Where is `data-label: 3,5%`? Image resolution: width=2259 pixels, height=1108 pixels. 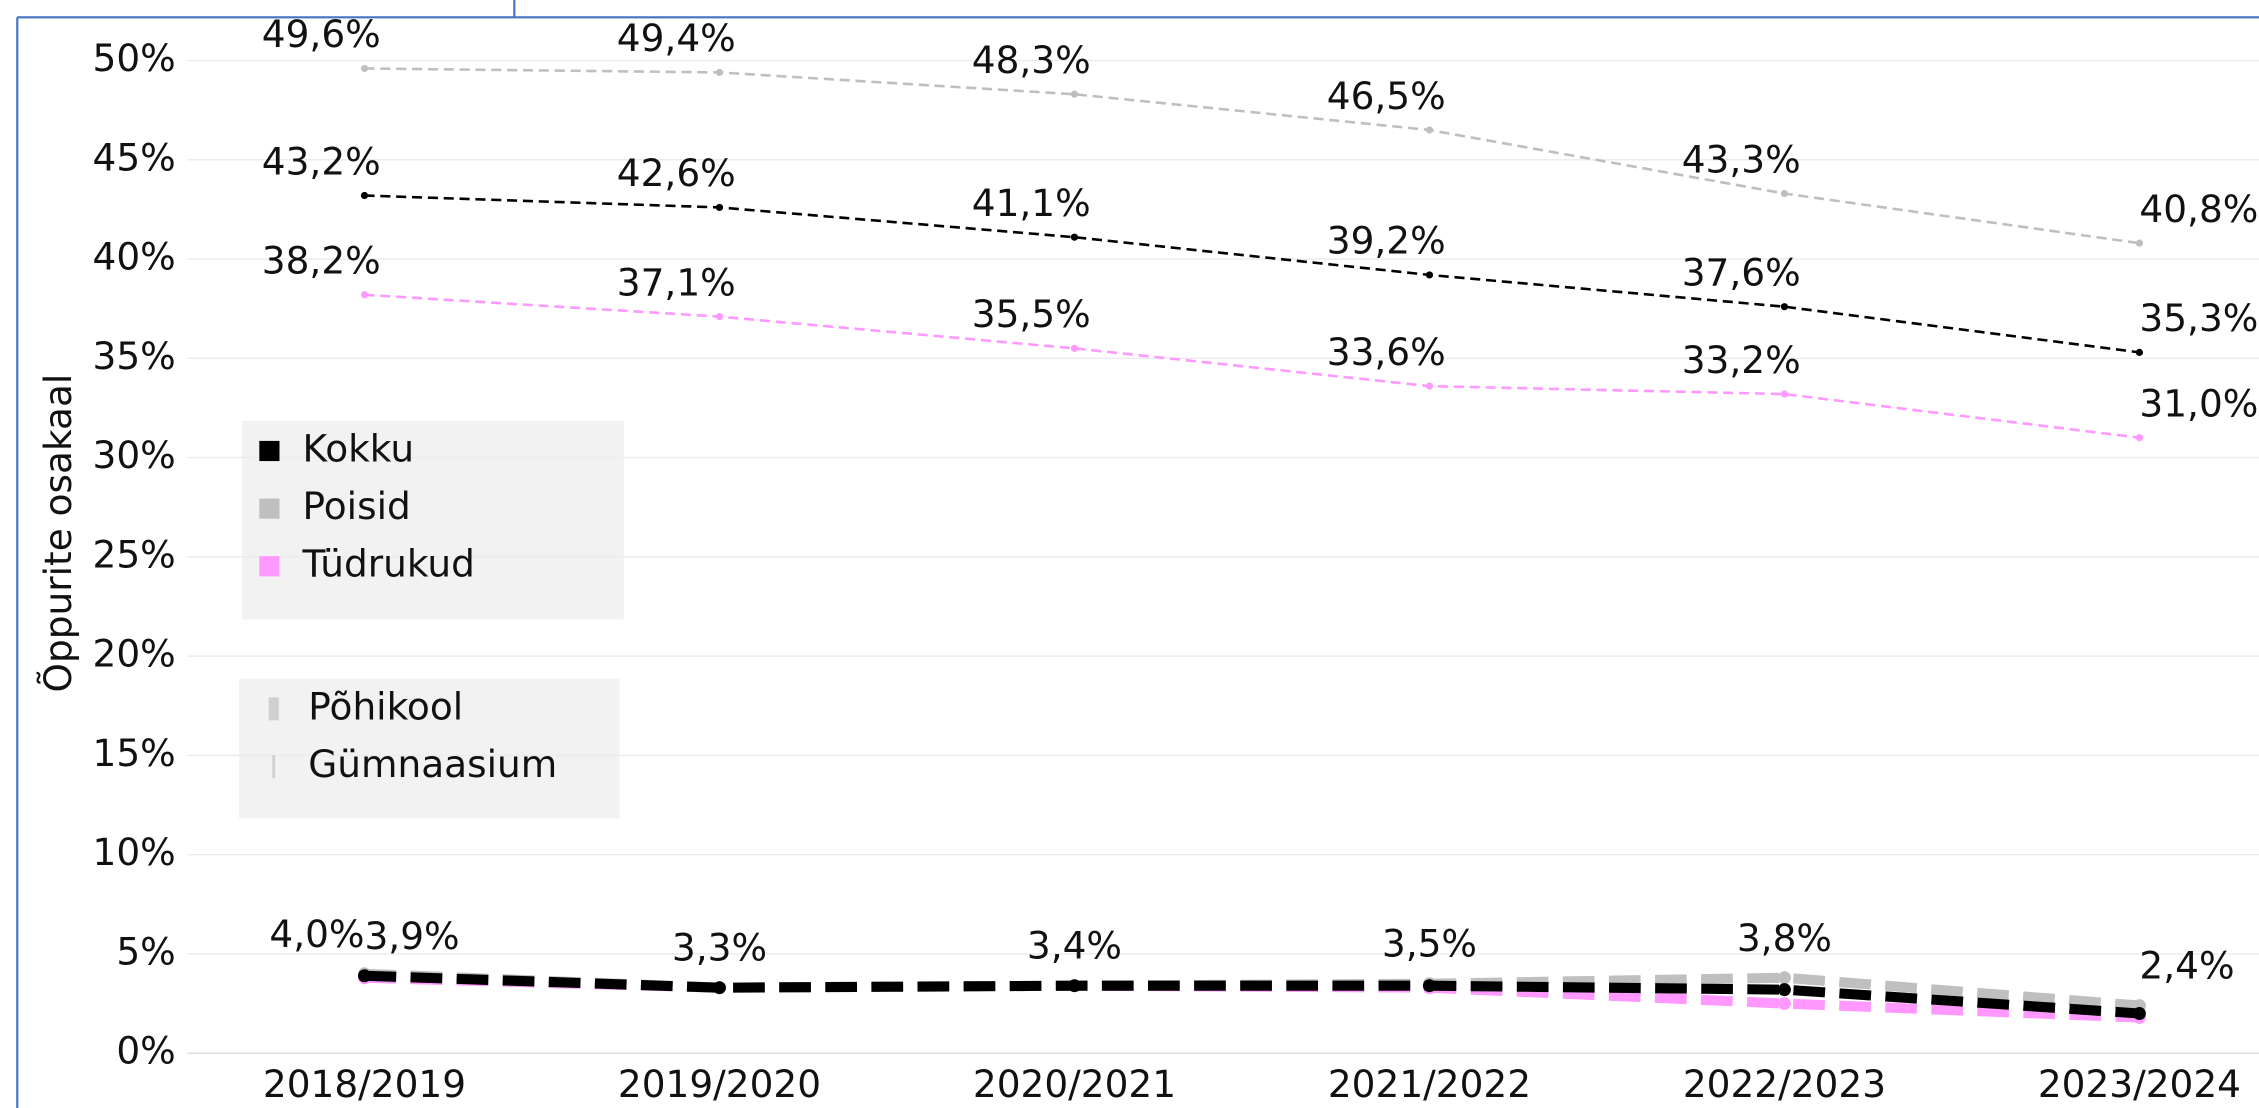 data-label: 3,5% is located at coordinates (1429, 944).